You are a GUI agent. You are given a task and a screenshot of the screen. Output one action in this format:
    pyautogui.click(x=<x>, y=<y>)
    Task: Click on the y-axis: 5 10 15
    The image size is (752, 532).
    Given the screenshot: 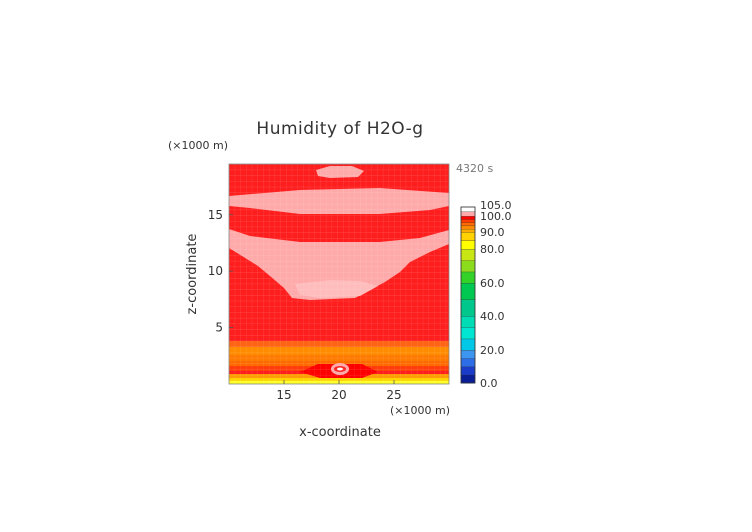 What is the action you would take?
    pyautogui.click(x=220, y=271)
    